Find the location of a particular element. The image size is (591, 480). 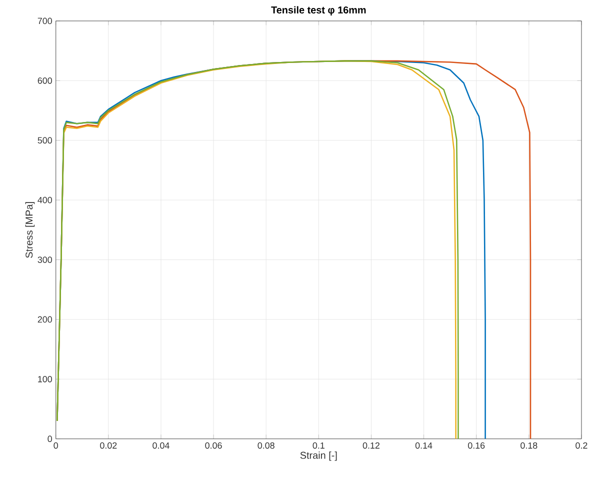

x-tick-label: 0.06 is located at coordinates (213, 445).